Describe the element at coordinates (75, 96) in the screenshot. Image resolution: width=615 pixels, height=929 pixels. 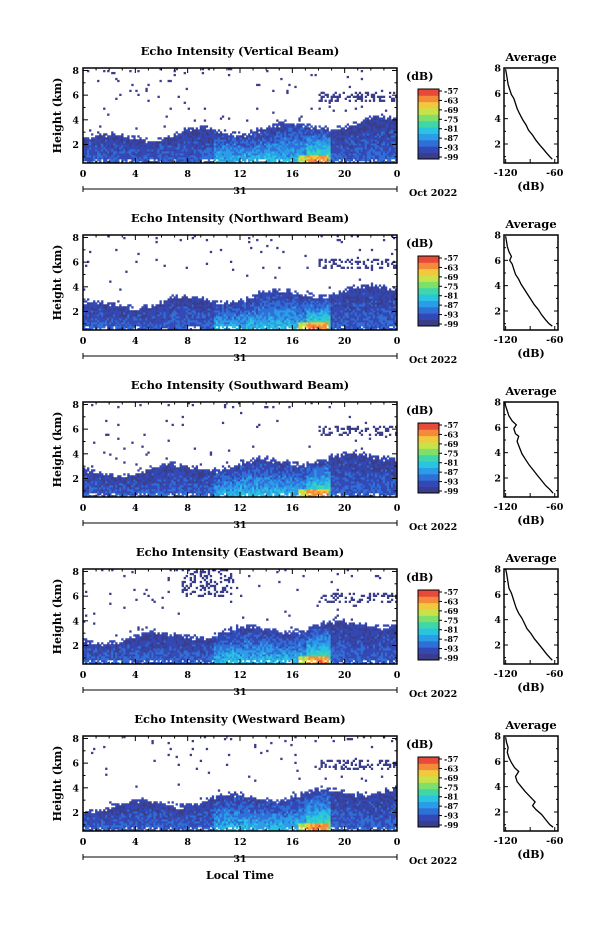
I see `y-tick-label: 6` at that location.